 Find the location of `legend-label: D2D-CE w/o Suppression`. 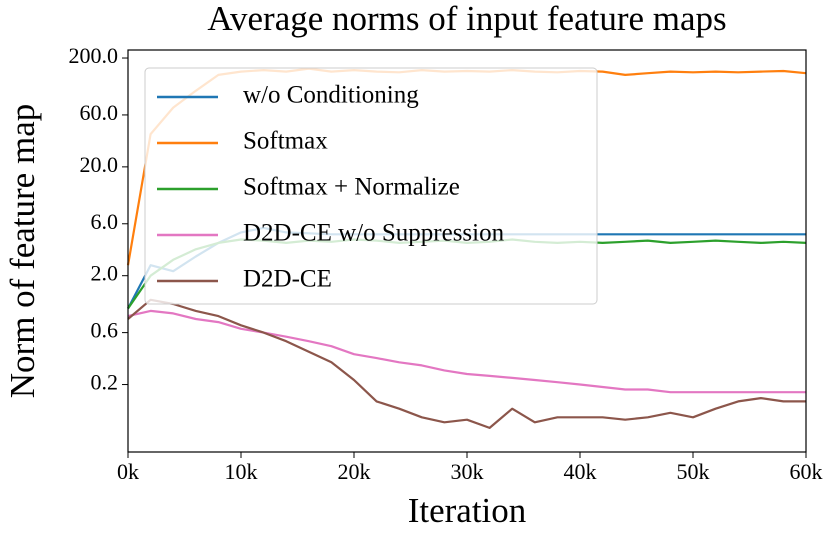

legend-label: D2D-CE w/o Suppression is located at coordinates (374, 233).